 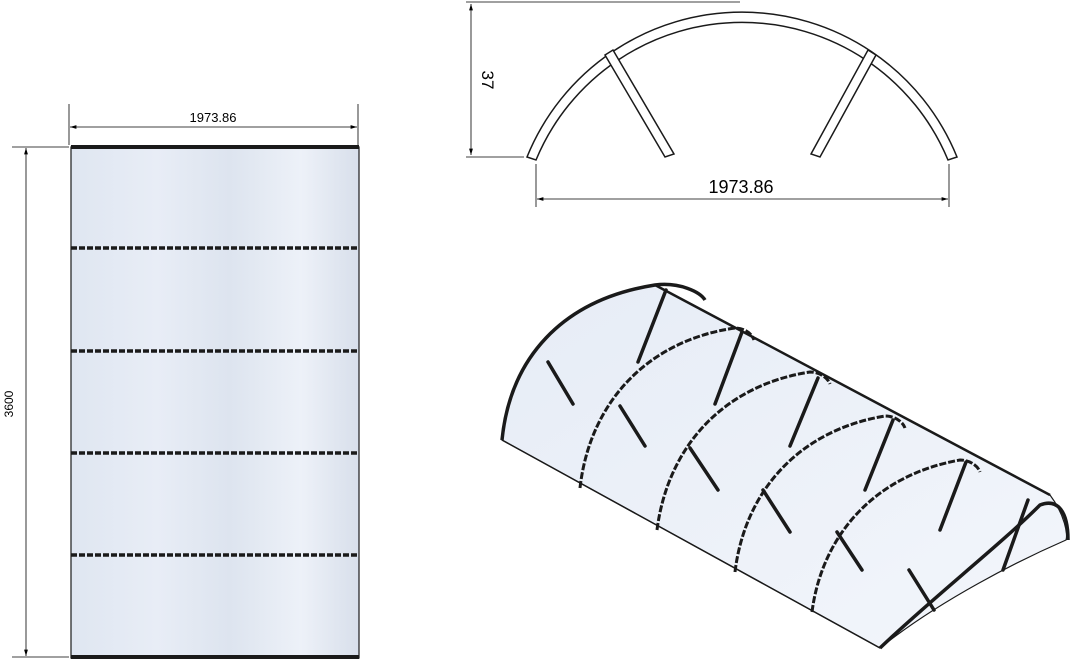 I want to click on front-view: 37 1973.86, so click(x=712, y=104).